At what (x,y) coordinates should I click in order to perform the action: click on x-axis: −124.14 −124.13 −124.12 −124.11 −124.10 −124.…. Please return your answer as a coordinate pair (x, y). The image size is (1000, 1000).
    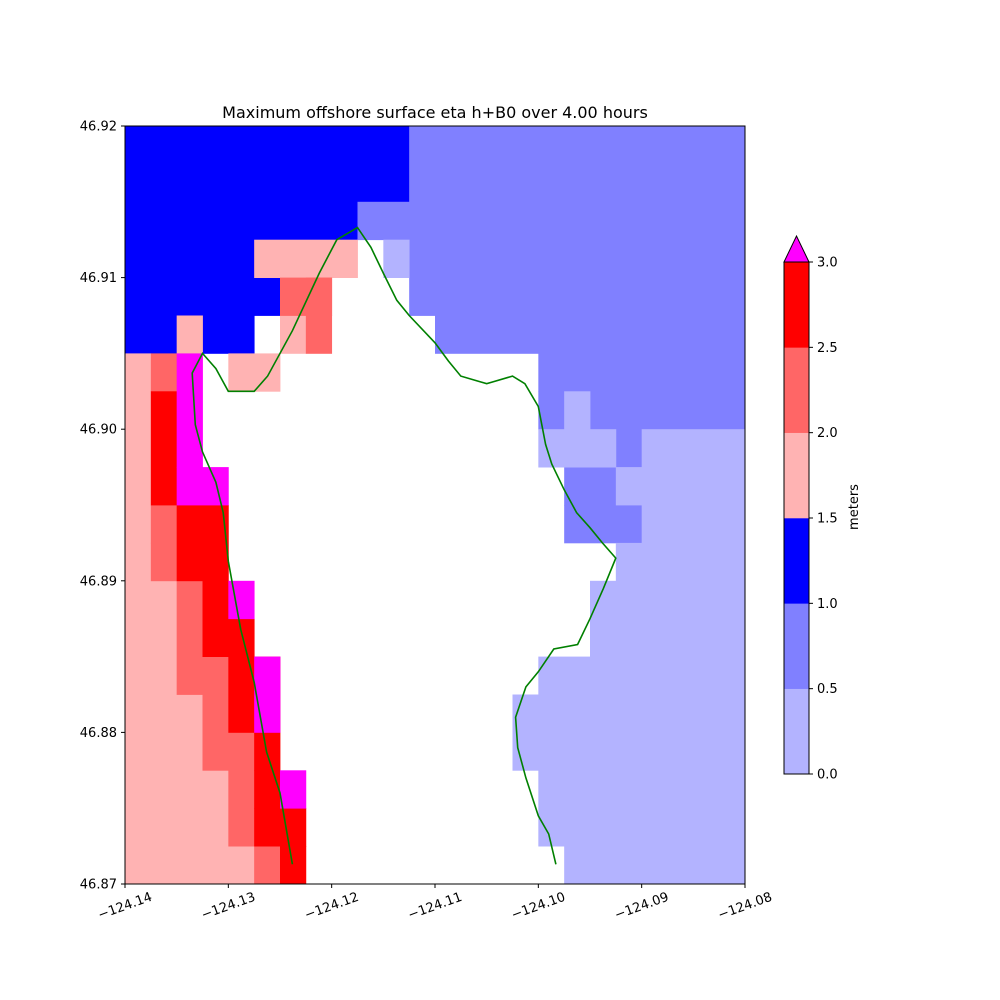
    Looking at the image, I should click on (435, 903).